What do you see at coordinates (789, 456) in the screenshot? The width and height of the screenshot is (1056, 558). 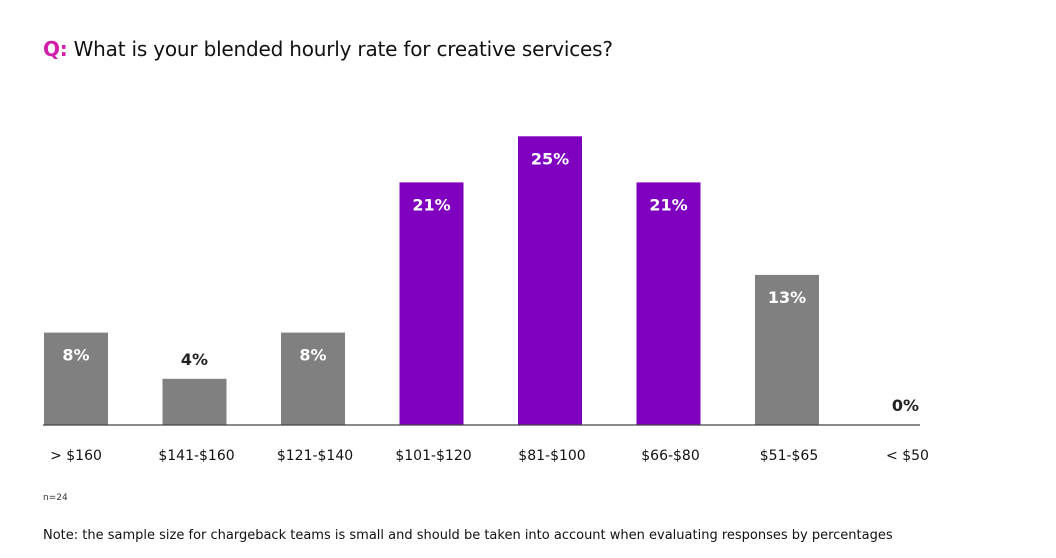 I see `category-label: $51-$65` at bounding box center [789, 456].